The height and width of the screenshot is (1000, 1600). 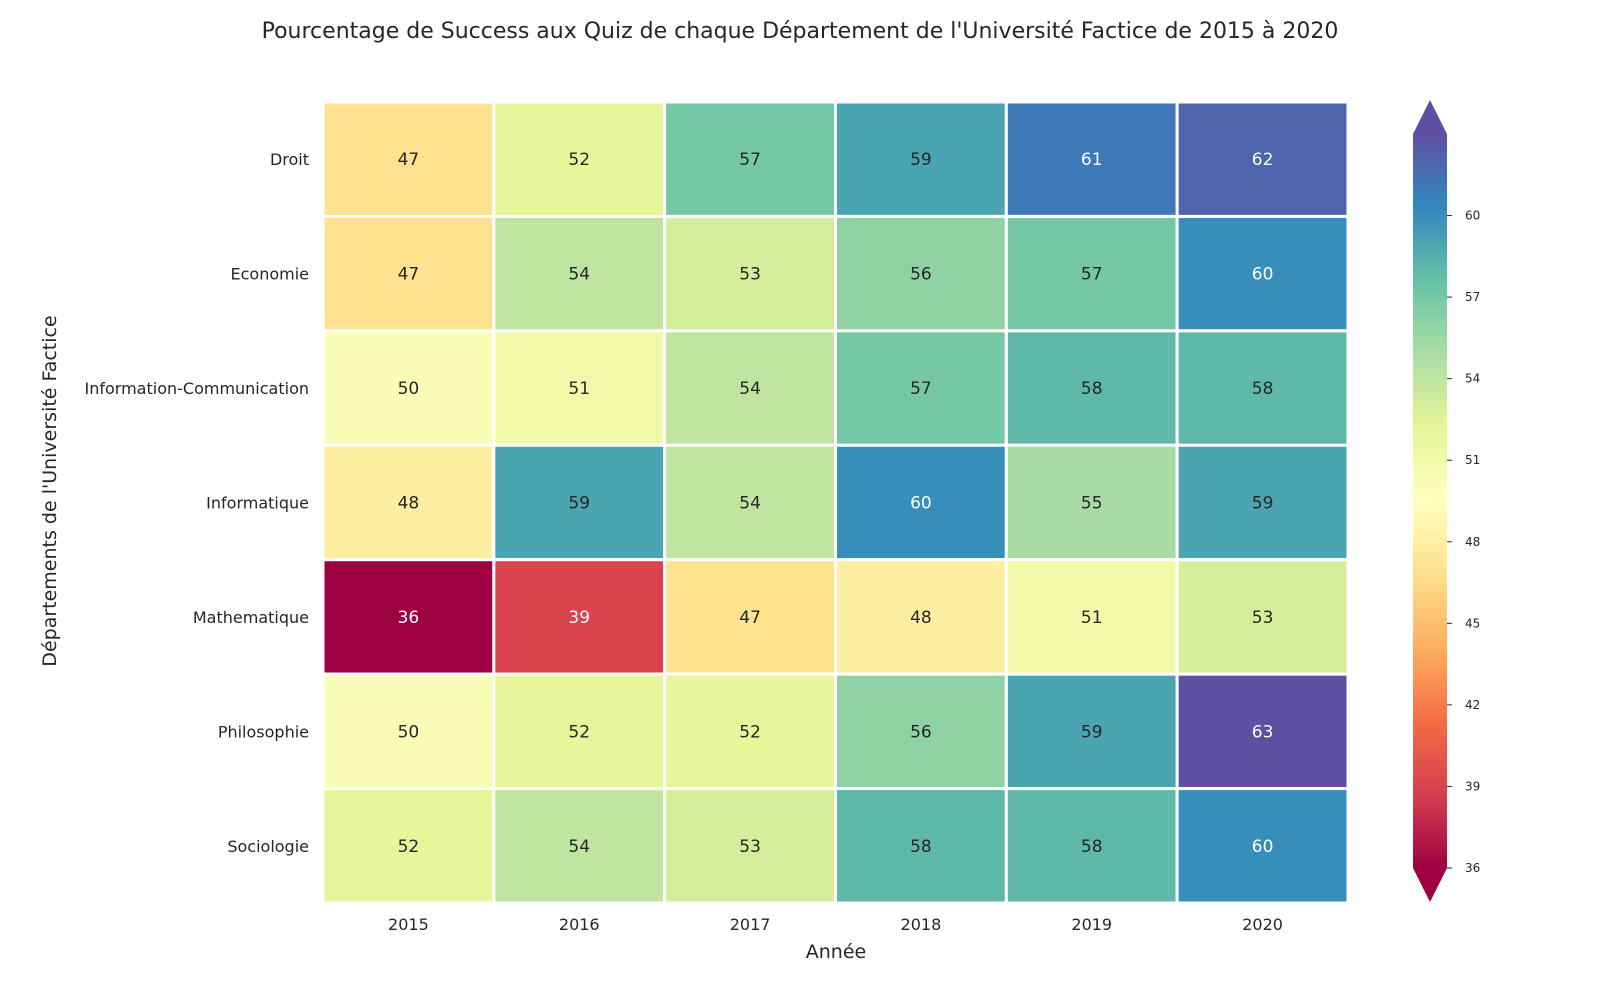 What do you see at coordinates (50, 490) in the screenshot?
I see `y-axis-label: Départements de l'Université Factice` at bounding box center [50, 490].